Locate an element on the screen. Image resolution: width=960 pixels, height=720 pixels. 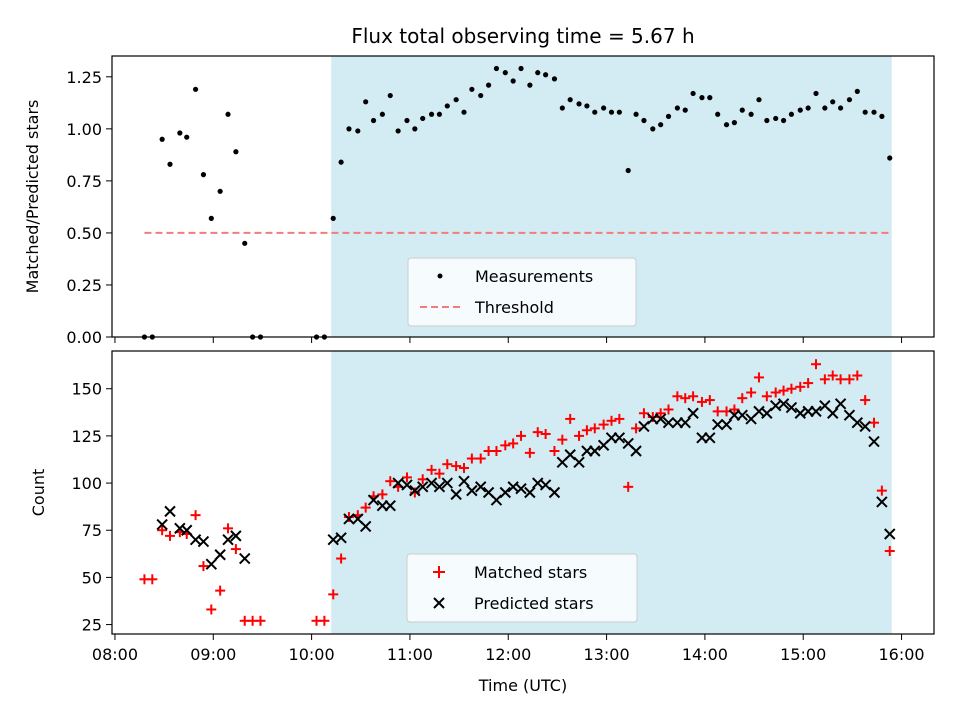
x-tick-label: 09:00 is located at coordinates (213, 654).